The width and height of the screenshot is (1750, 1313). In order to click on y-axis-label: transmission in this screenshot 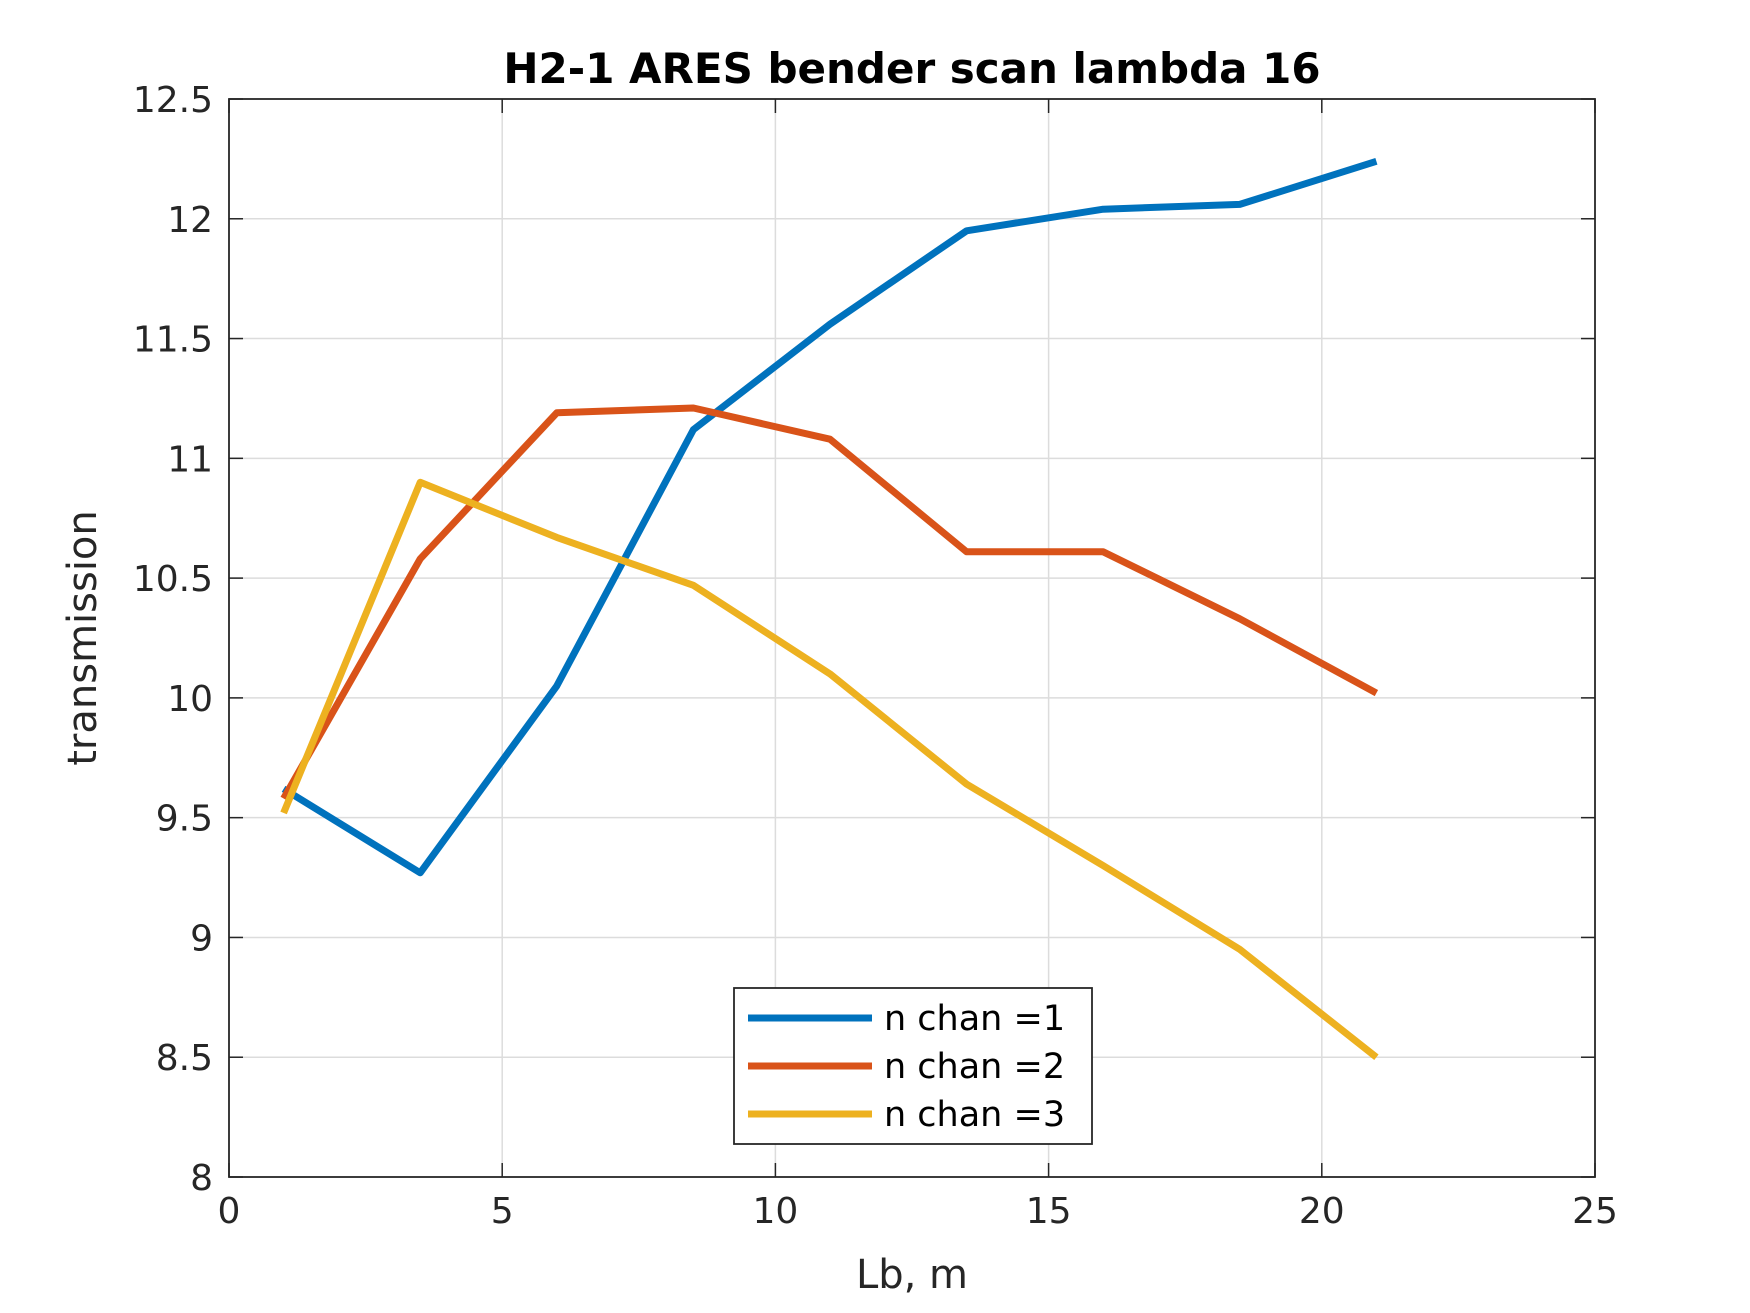, I will do `click(83, 638)`.